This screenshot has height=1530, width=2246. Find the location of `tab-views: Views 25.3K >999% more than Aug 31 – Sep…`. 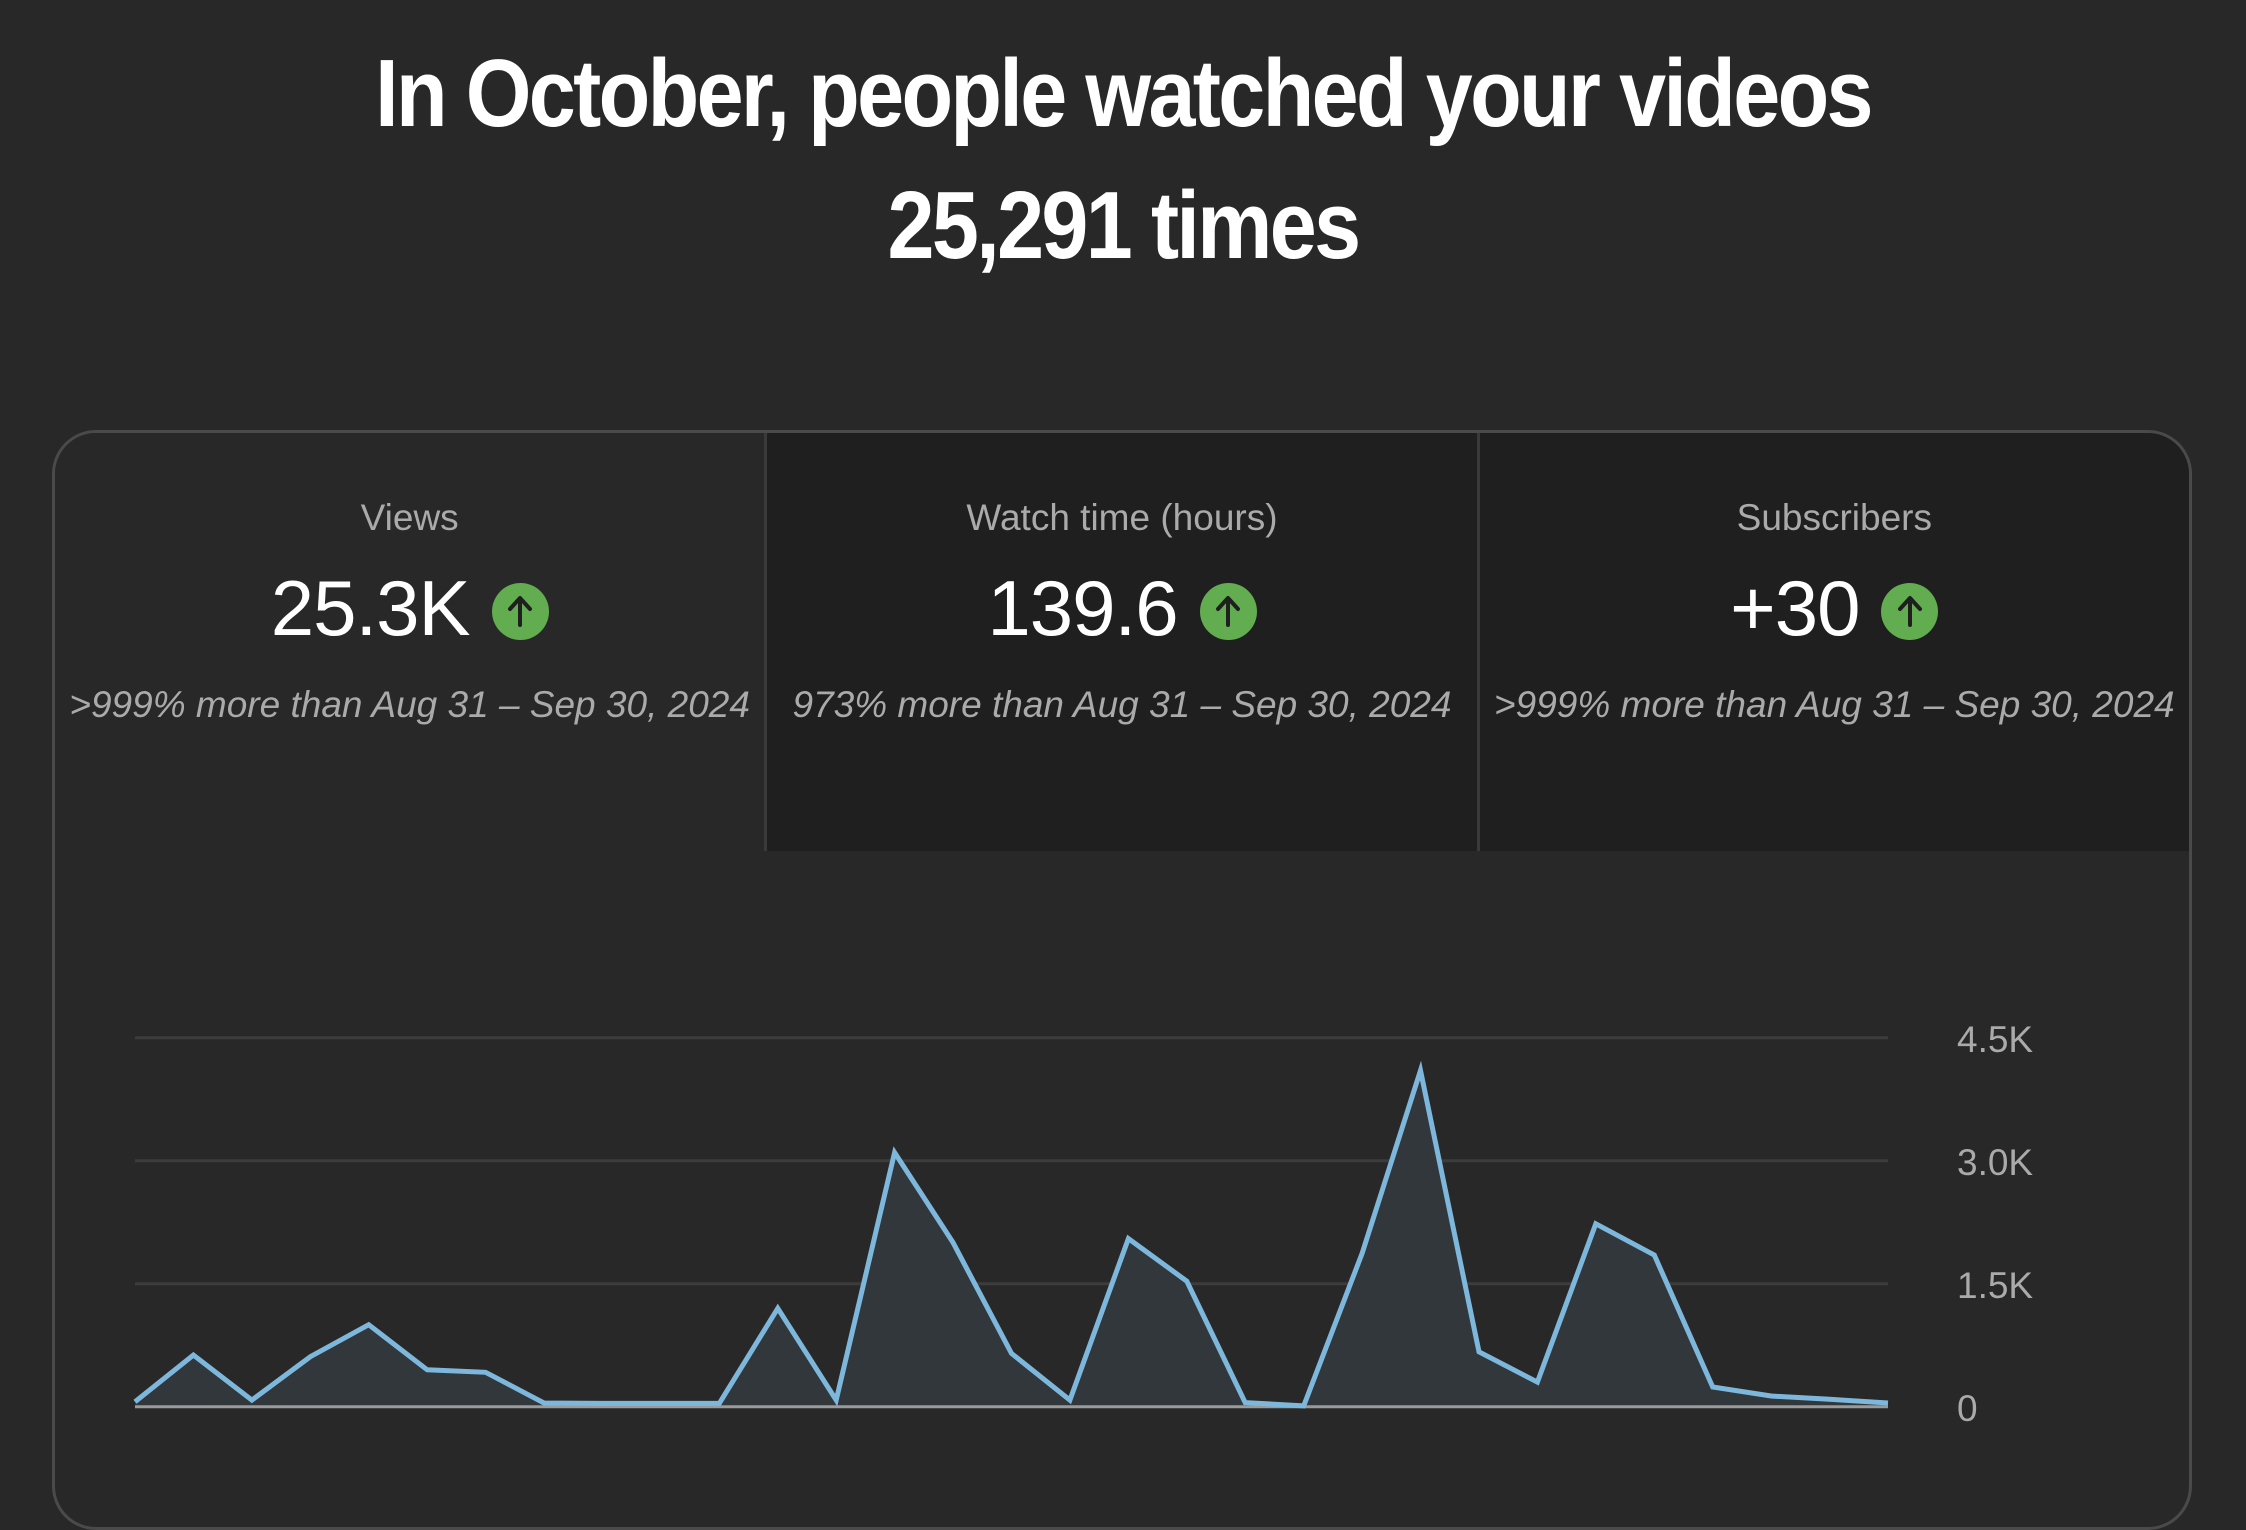

tab-views: Views 25.3K >999% more than Aug 31 – Sep… is located at coordinates (410, 642).